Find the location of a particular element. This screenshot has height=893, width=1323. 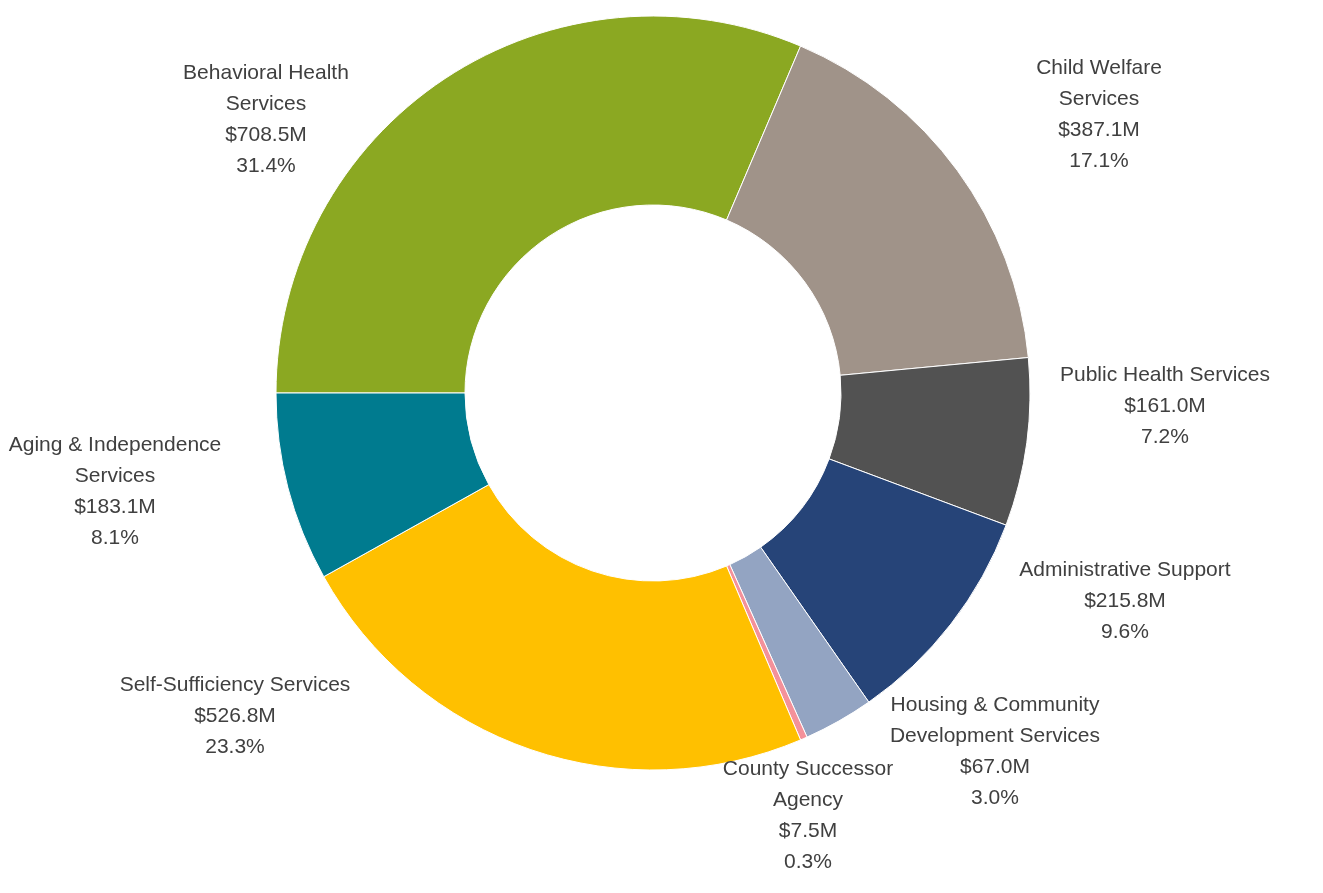

slice-label: Behavioral Health Services is located at coordinates (266, 86).